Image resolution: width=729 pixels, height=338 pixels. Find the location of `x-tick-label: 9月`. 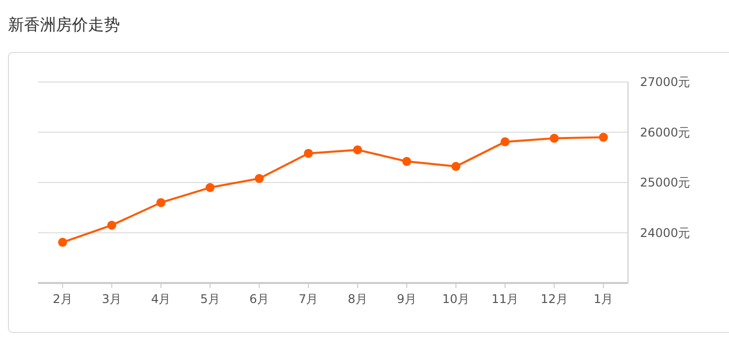

x-tick-label: 9月 is located at coordinates (406, 299).